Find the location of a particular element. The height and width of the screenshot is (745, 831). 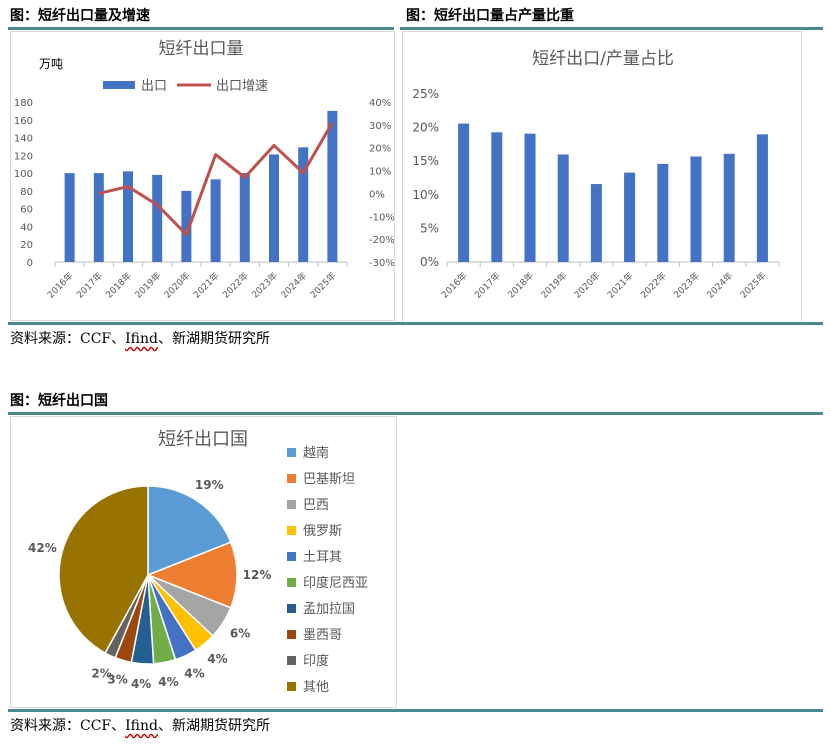

y-tick-label: 20% is located at coordinates (425, 128).